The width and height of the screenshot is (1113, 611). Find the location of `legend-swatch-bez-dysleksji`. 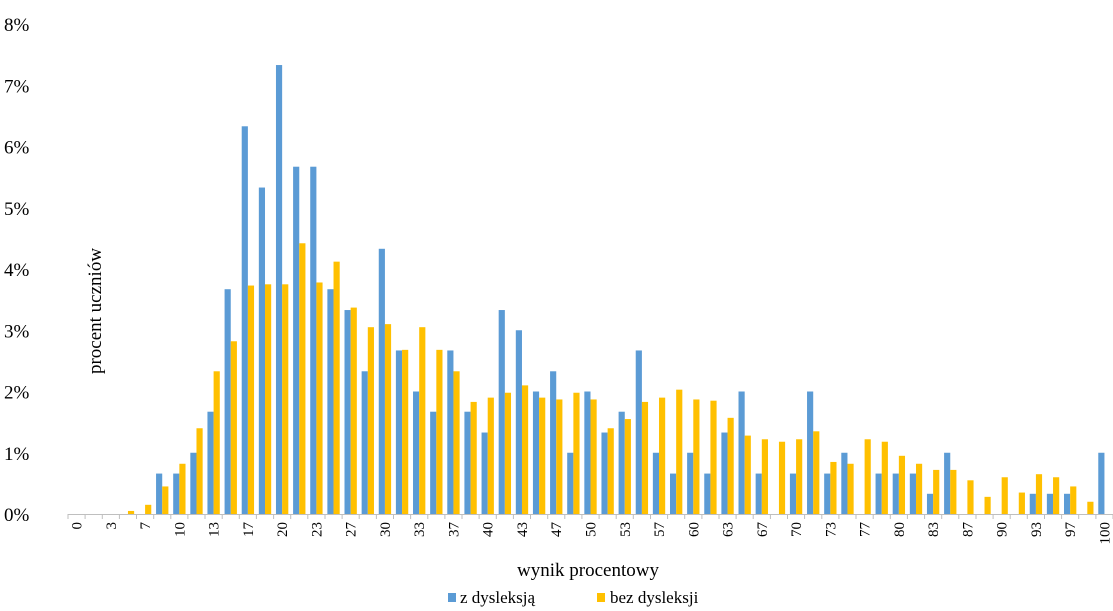

legend-swatch-bez-dysleksji is located at coordinates (601, 597).